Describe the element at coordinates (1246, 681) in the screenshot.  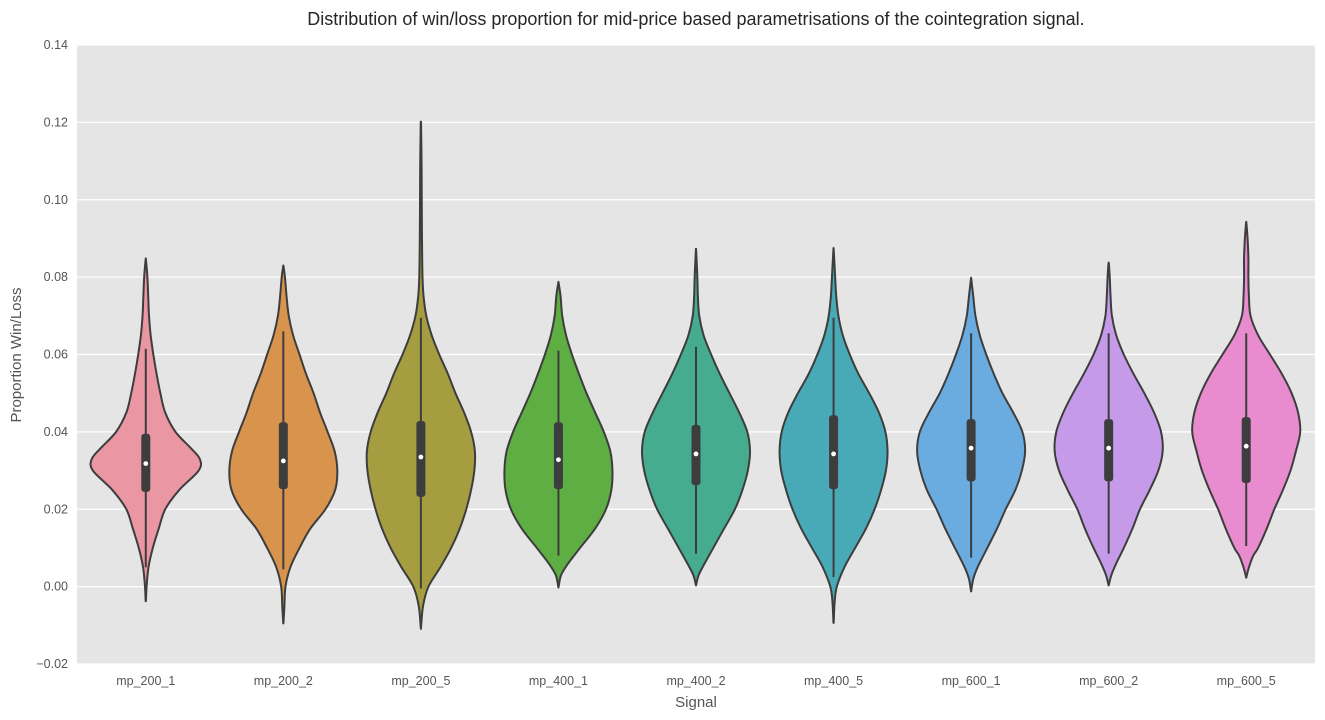
I see `x-tick-label: mp_600_5` at that location.